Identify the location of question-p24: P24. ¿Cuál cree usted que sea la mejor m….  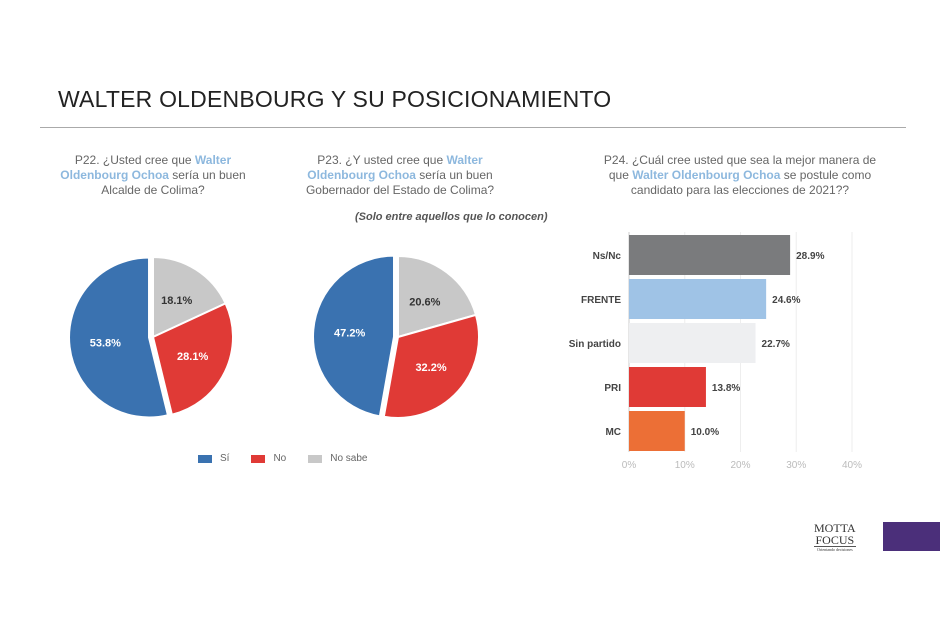
(740, 175).